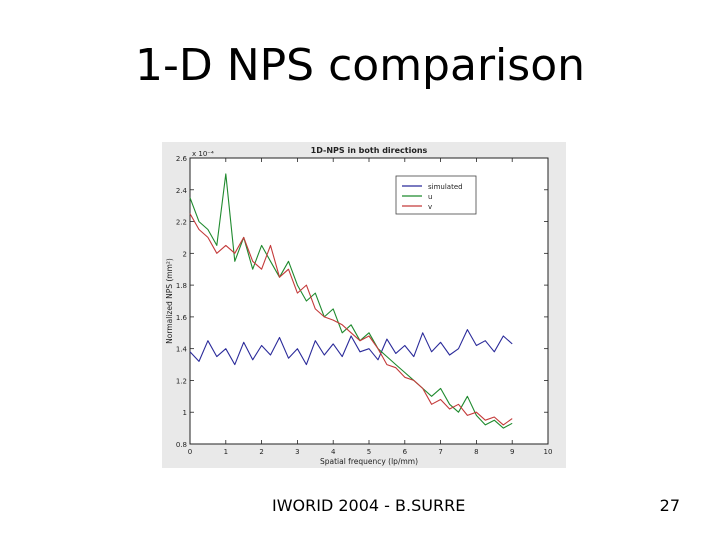 The width and height of the screenshot is (720, 540). What do you see at coordinates (351, 347) in the screenshot?
I see `series-line-simulated` at bounding box center [351, 347].